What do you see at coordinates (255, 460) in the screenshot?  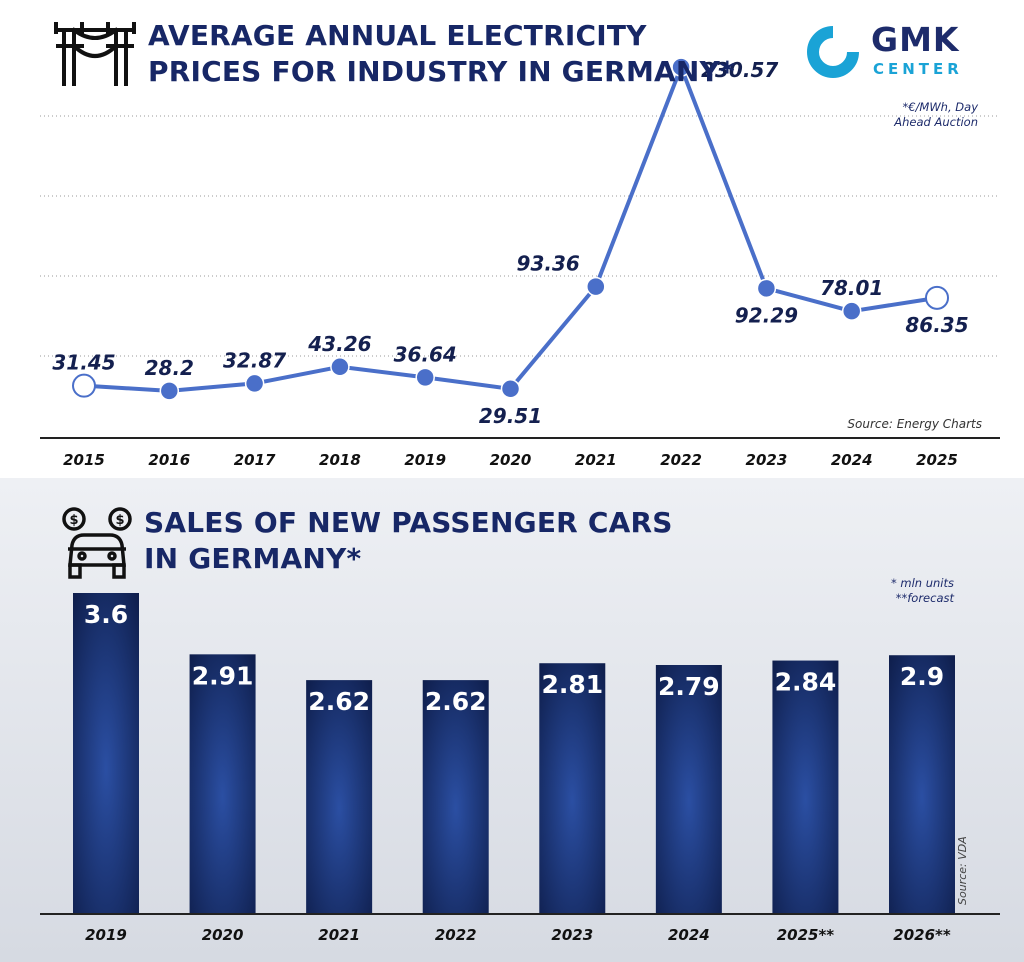 I see `line-chart-x-tick: 2017` at bounding box center [255, 460].